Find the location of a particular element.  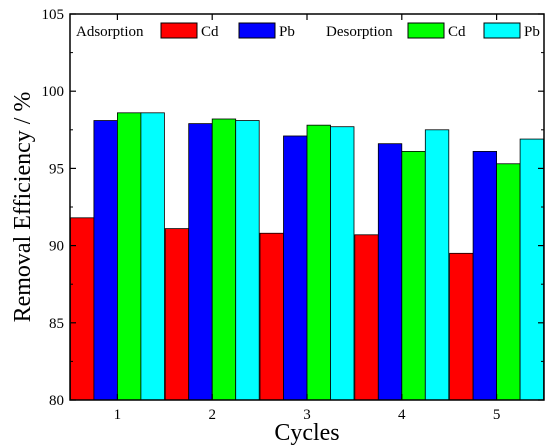

y-tick-label: 90 is located at coordinates (56, 247).